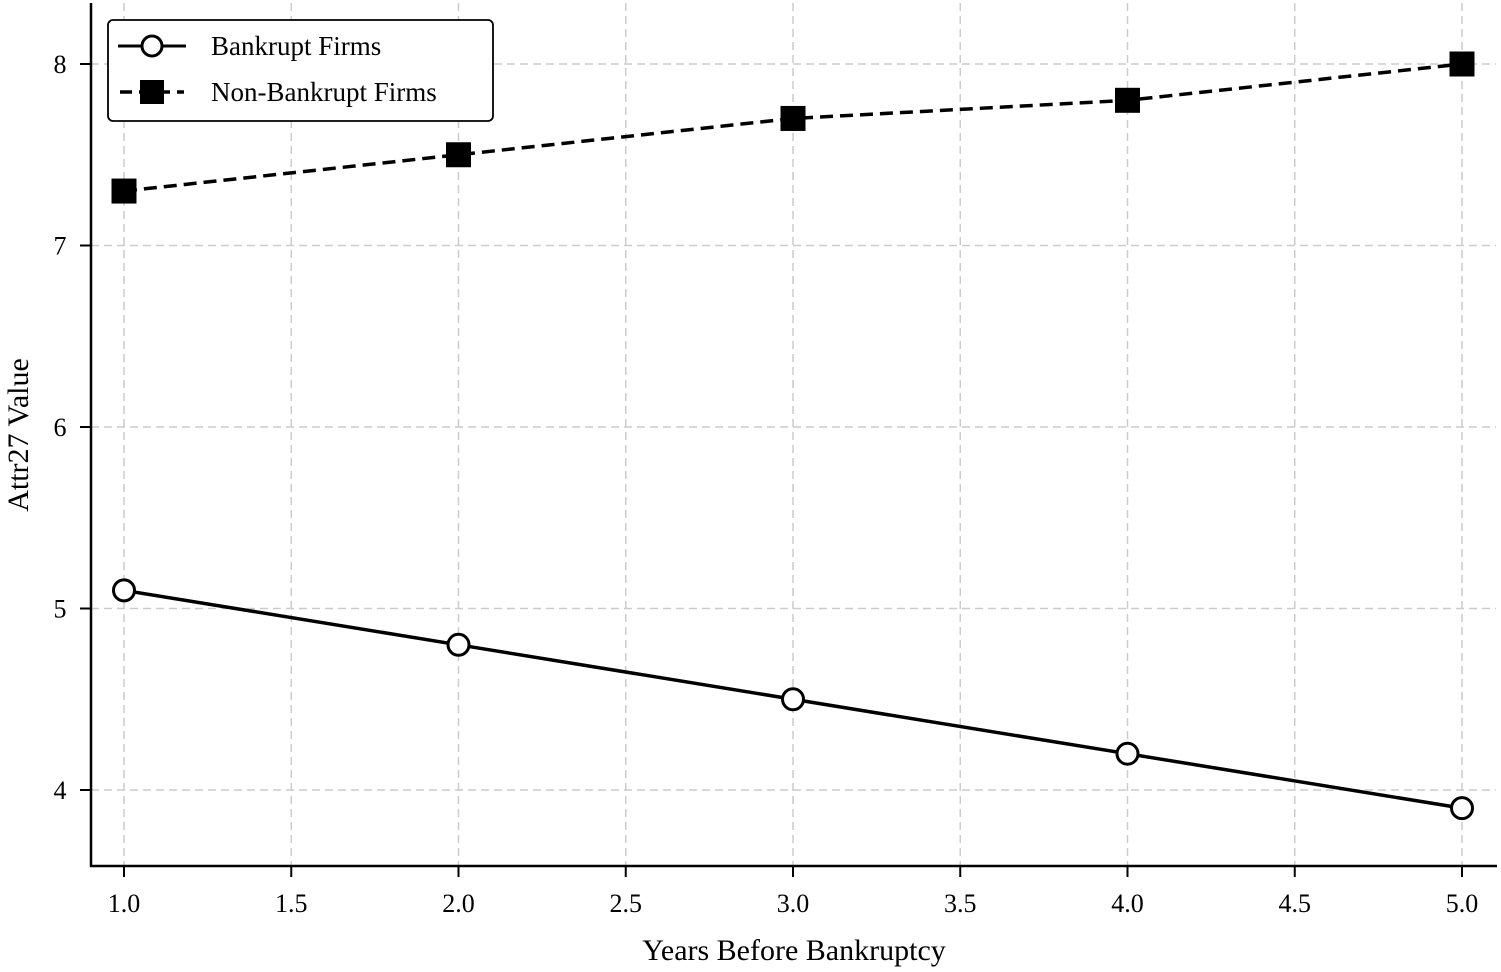 This screenshot has width=1501, height=972. Describe the element at coordinates (794, 950) in the screenshot. I see `x-axis-title: Years Before Bankruptcy` at that location.